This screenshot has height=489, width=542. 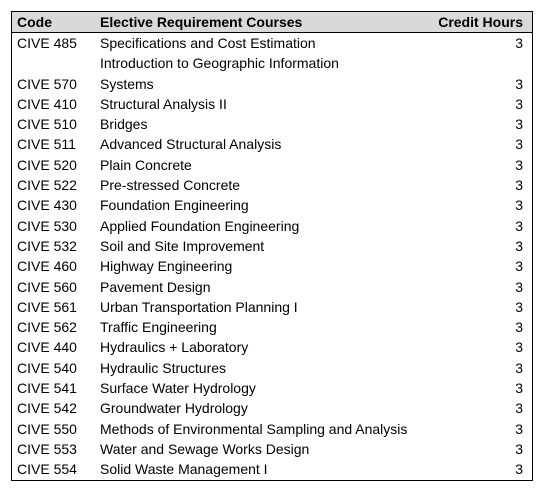 What do you see at coordinates (205, 448) in the screenshot?
I see `table-cell: Water and Sewage Works Design` at bounding box center [205, 448].